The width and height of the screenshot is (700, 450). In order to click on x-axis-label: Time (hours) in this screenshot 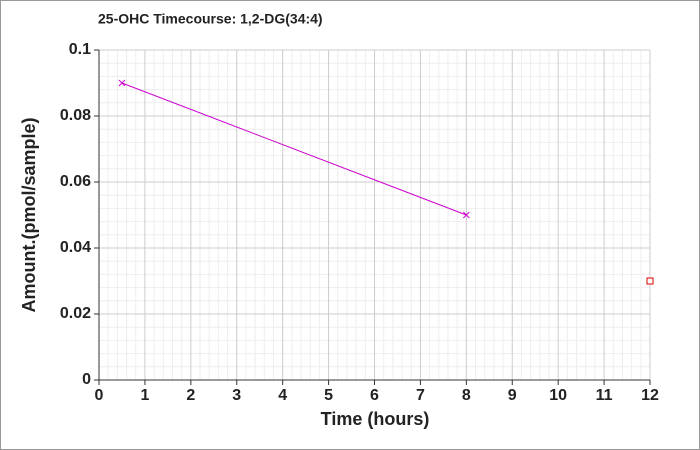, I will do `click(375, 419)`.